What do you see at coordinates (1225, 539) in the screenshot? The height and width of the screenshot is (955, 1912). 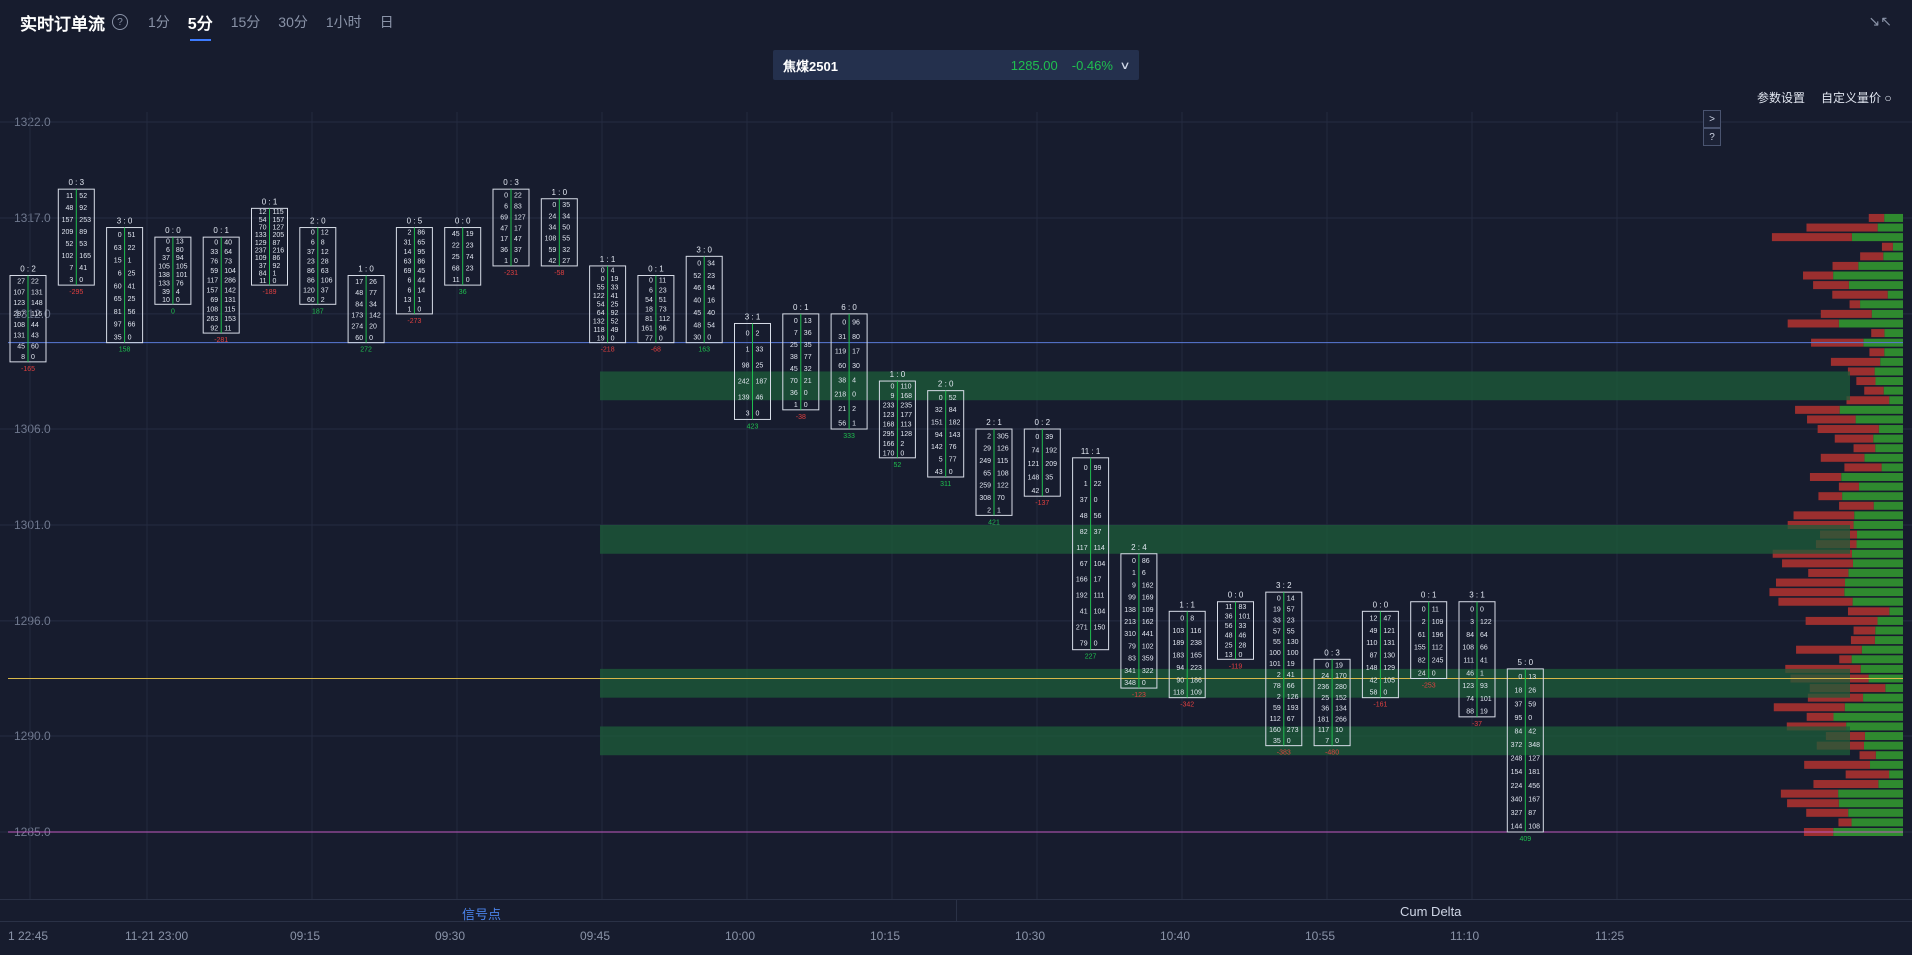 I see `imbalance-band` at bounding box center [1225, 539].